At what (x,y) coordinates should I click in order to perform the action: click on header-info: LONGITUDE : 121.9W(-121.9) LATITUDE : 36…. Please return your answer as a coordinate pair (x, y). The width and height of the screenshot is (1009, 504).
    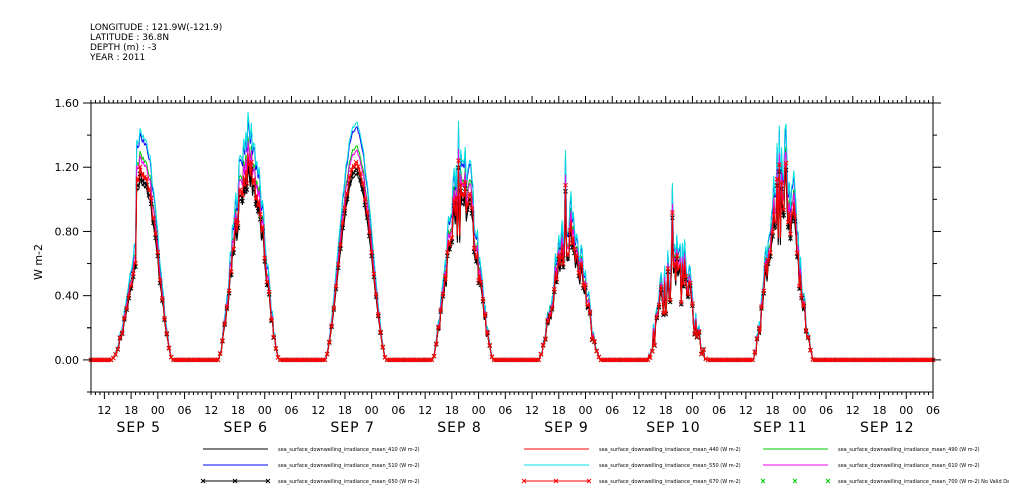
    Looking at the image, I should click on (155, 43).